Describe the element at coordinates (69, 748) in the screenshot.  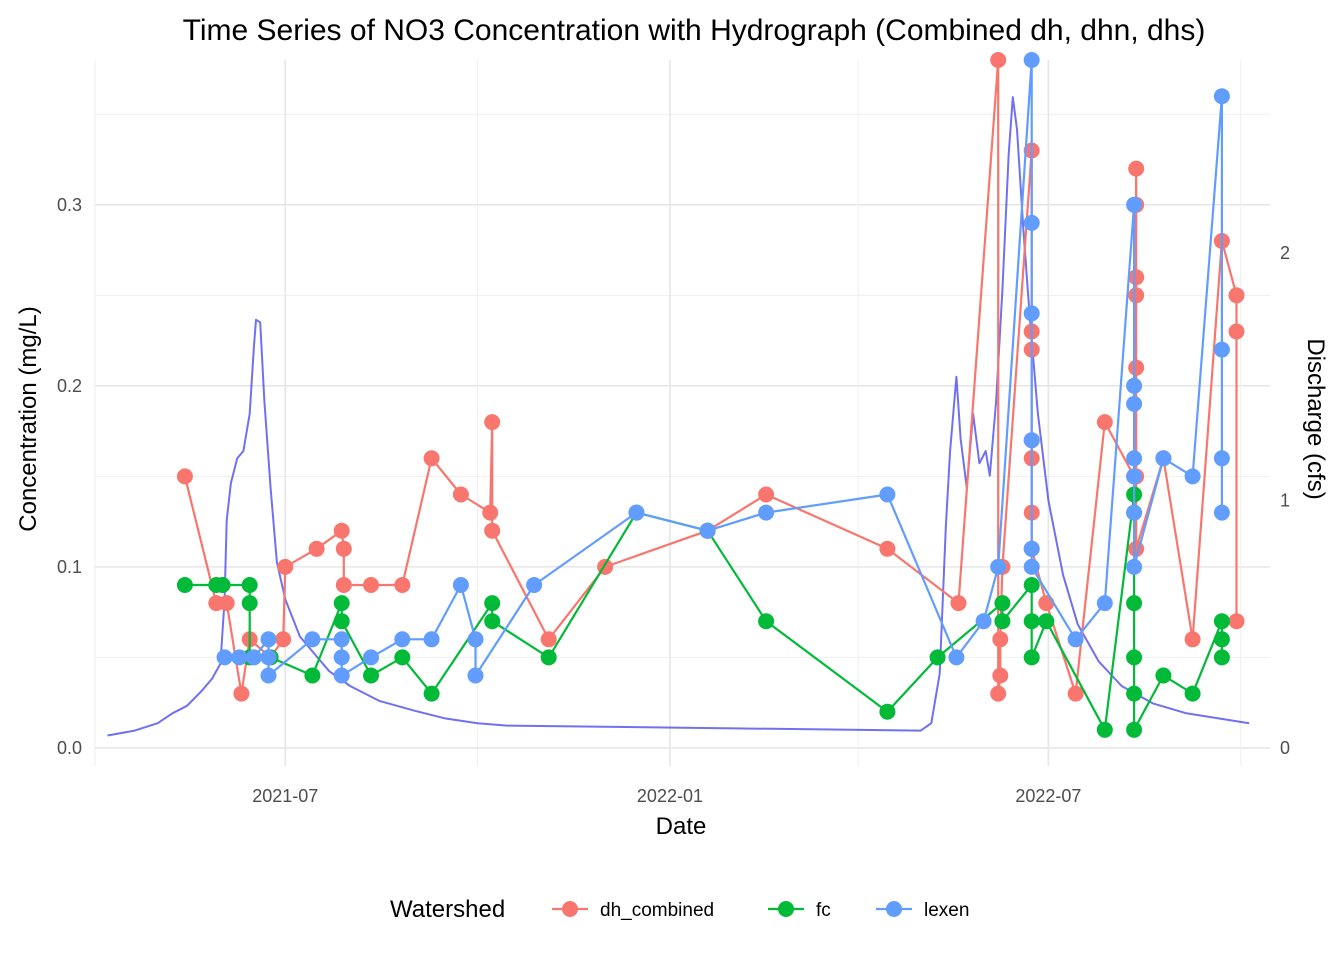
I see `y-tick-label: 0.0` at that location.